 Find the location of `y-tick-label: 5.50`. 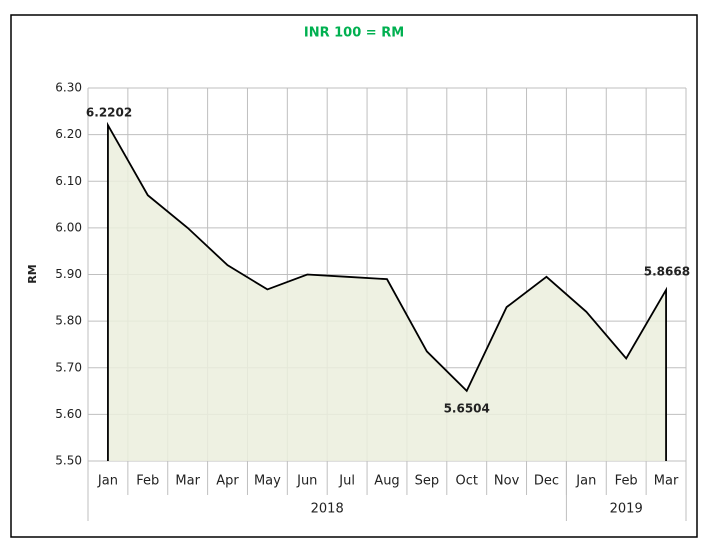

y-tick-label: 5.50 is located at coordinates (68, 461).